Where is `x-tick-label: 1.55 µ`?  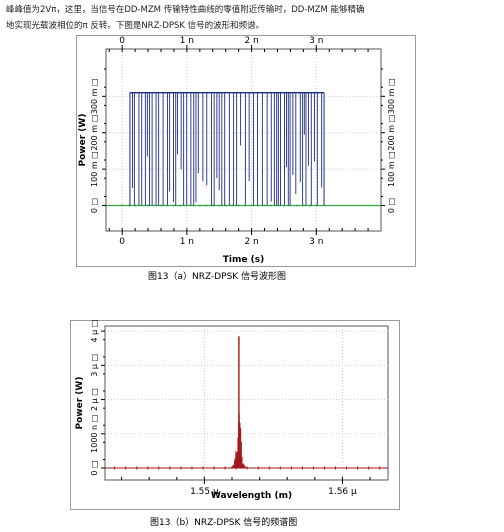 x-tick-label: 1.55 µ is located at coordinates (204, 492).